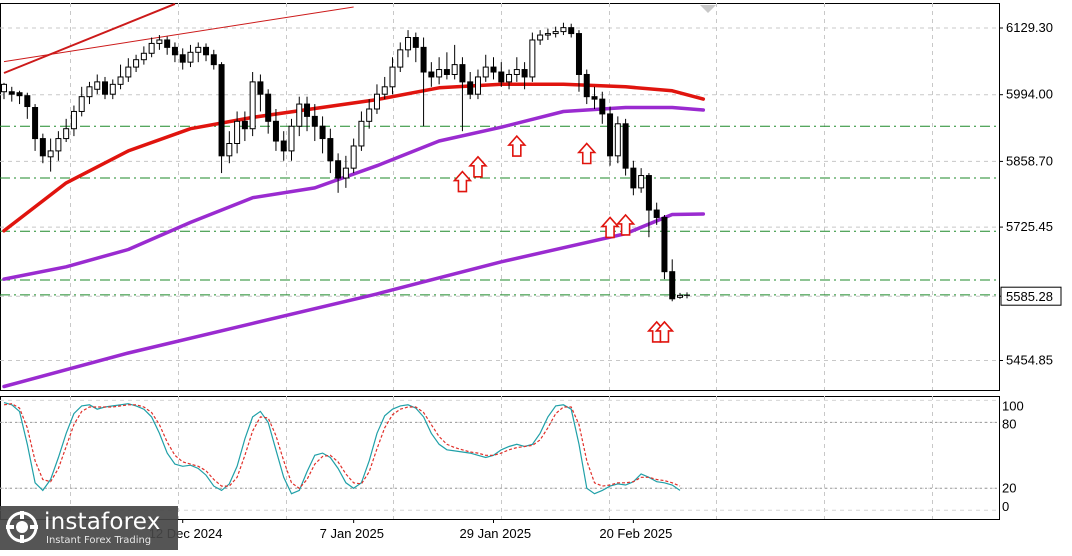 Image resolution: width=1072 pixels, height=556 pixels. Describe the element at coordinates (342, 446) in the screenshot. I see `stochastic-signal-line` at that location.